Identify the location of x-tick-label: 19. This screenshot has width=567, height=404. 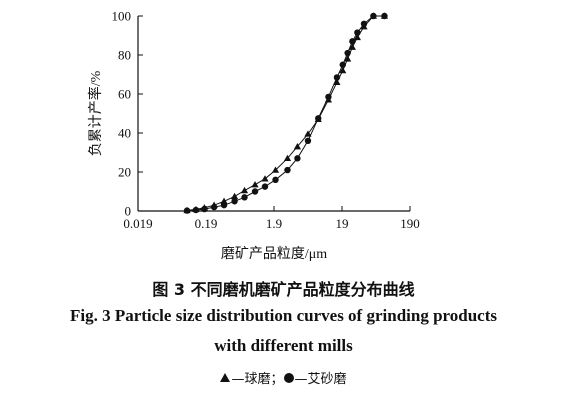
(342, 223).